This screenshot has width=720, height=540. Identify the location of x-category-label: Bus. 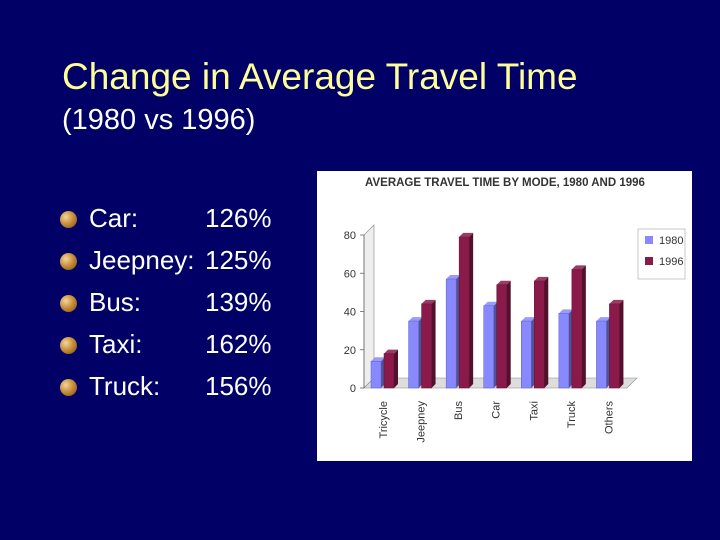
(459, 410).